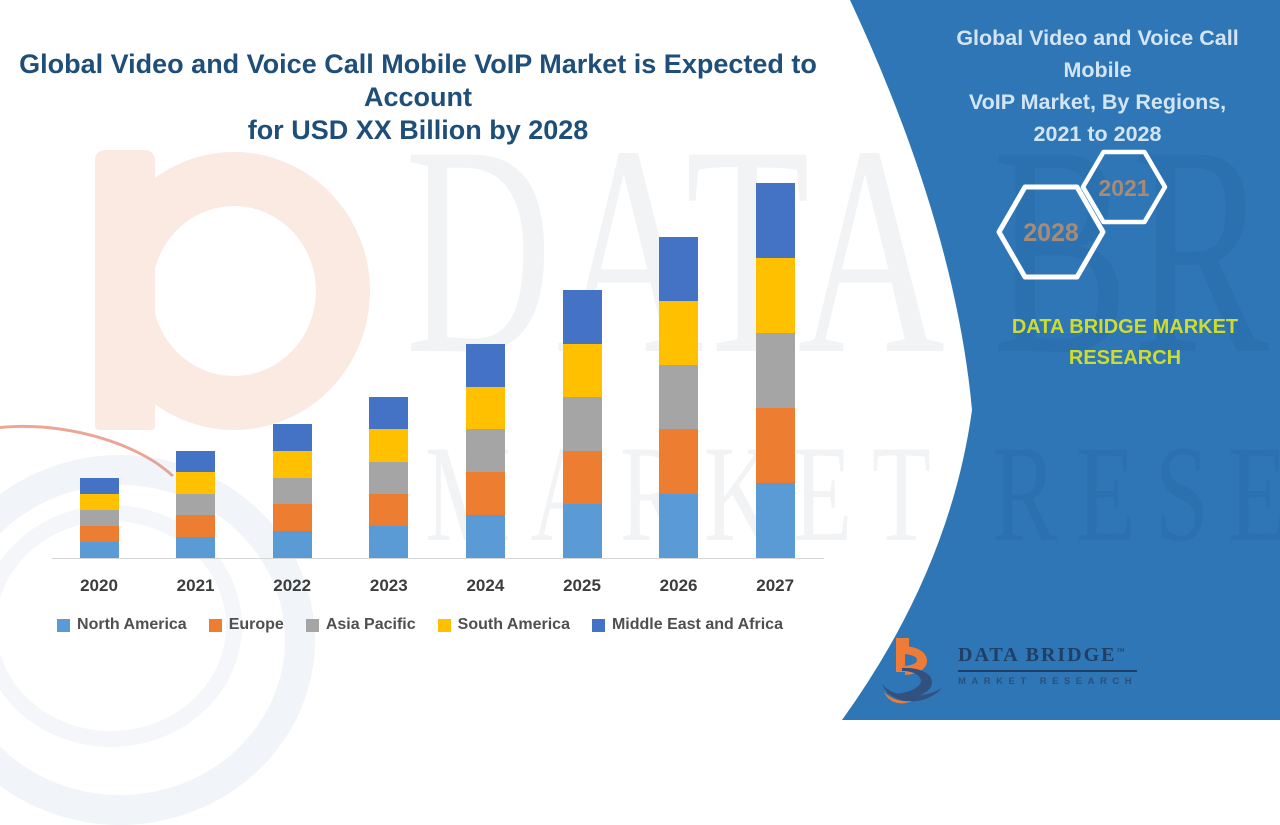 Image resolution: width=1280 pixels, height=825 pixels. I want to click on company-logo-name: DATA BRIDGE™, so click(1048, 658).